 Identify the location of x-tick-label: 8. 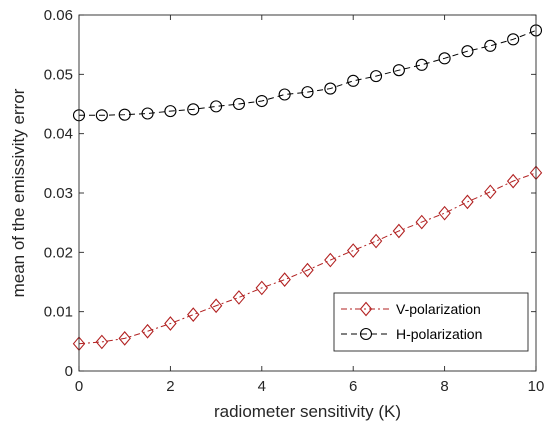
(444, 386).